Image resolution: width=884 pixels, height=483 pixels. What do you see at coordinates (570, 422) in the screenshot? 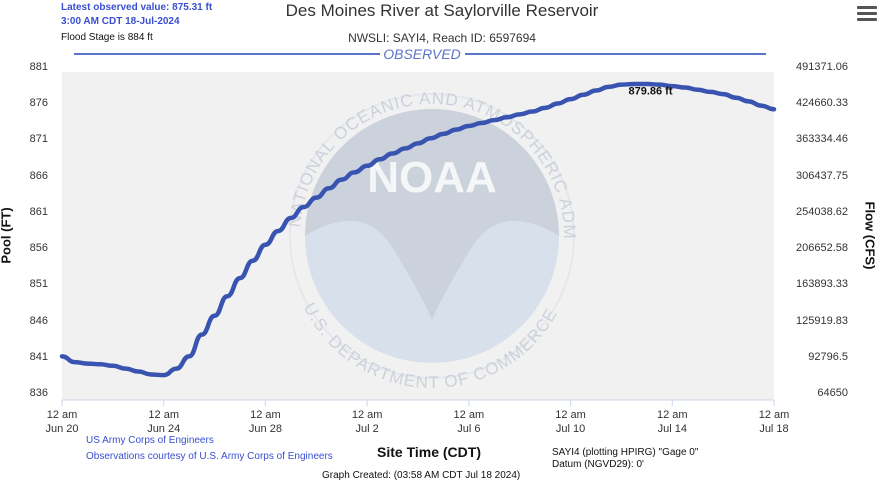
I see `x-tick-label: 12 am Jul 10` at bounding box center [570, 422].